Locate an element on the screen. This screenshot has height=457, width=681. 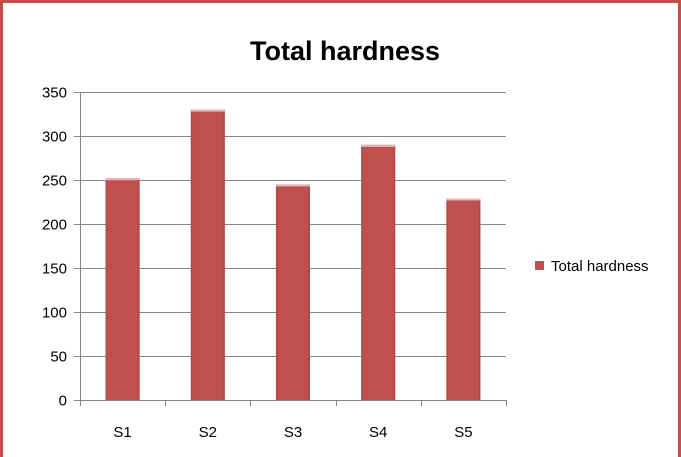
y-tick-label: 200 is located at coordinates (54, 225).